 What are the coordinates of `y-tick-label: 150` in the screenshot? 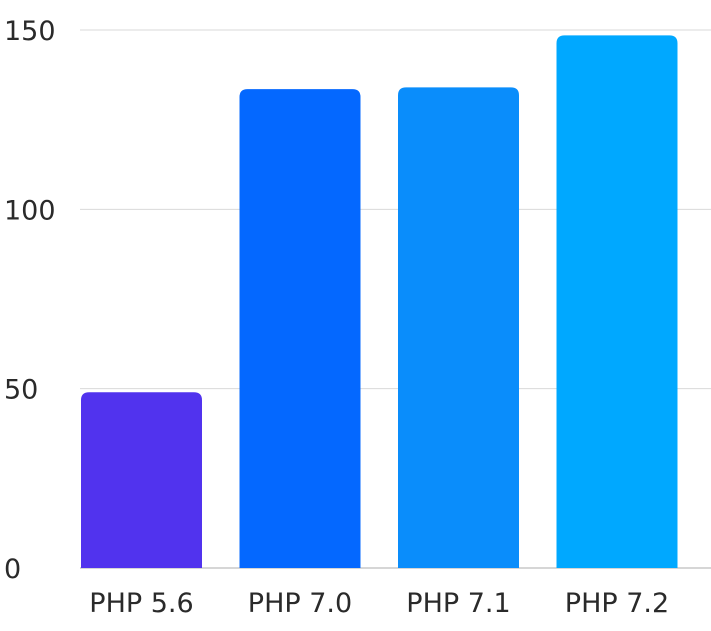 It's located at (30, 31).